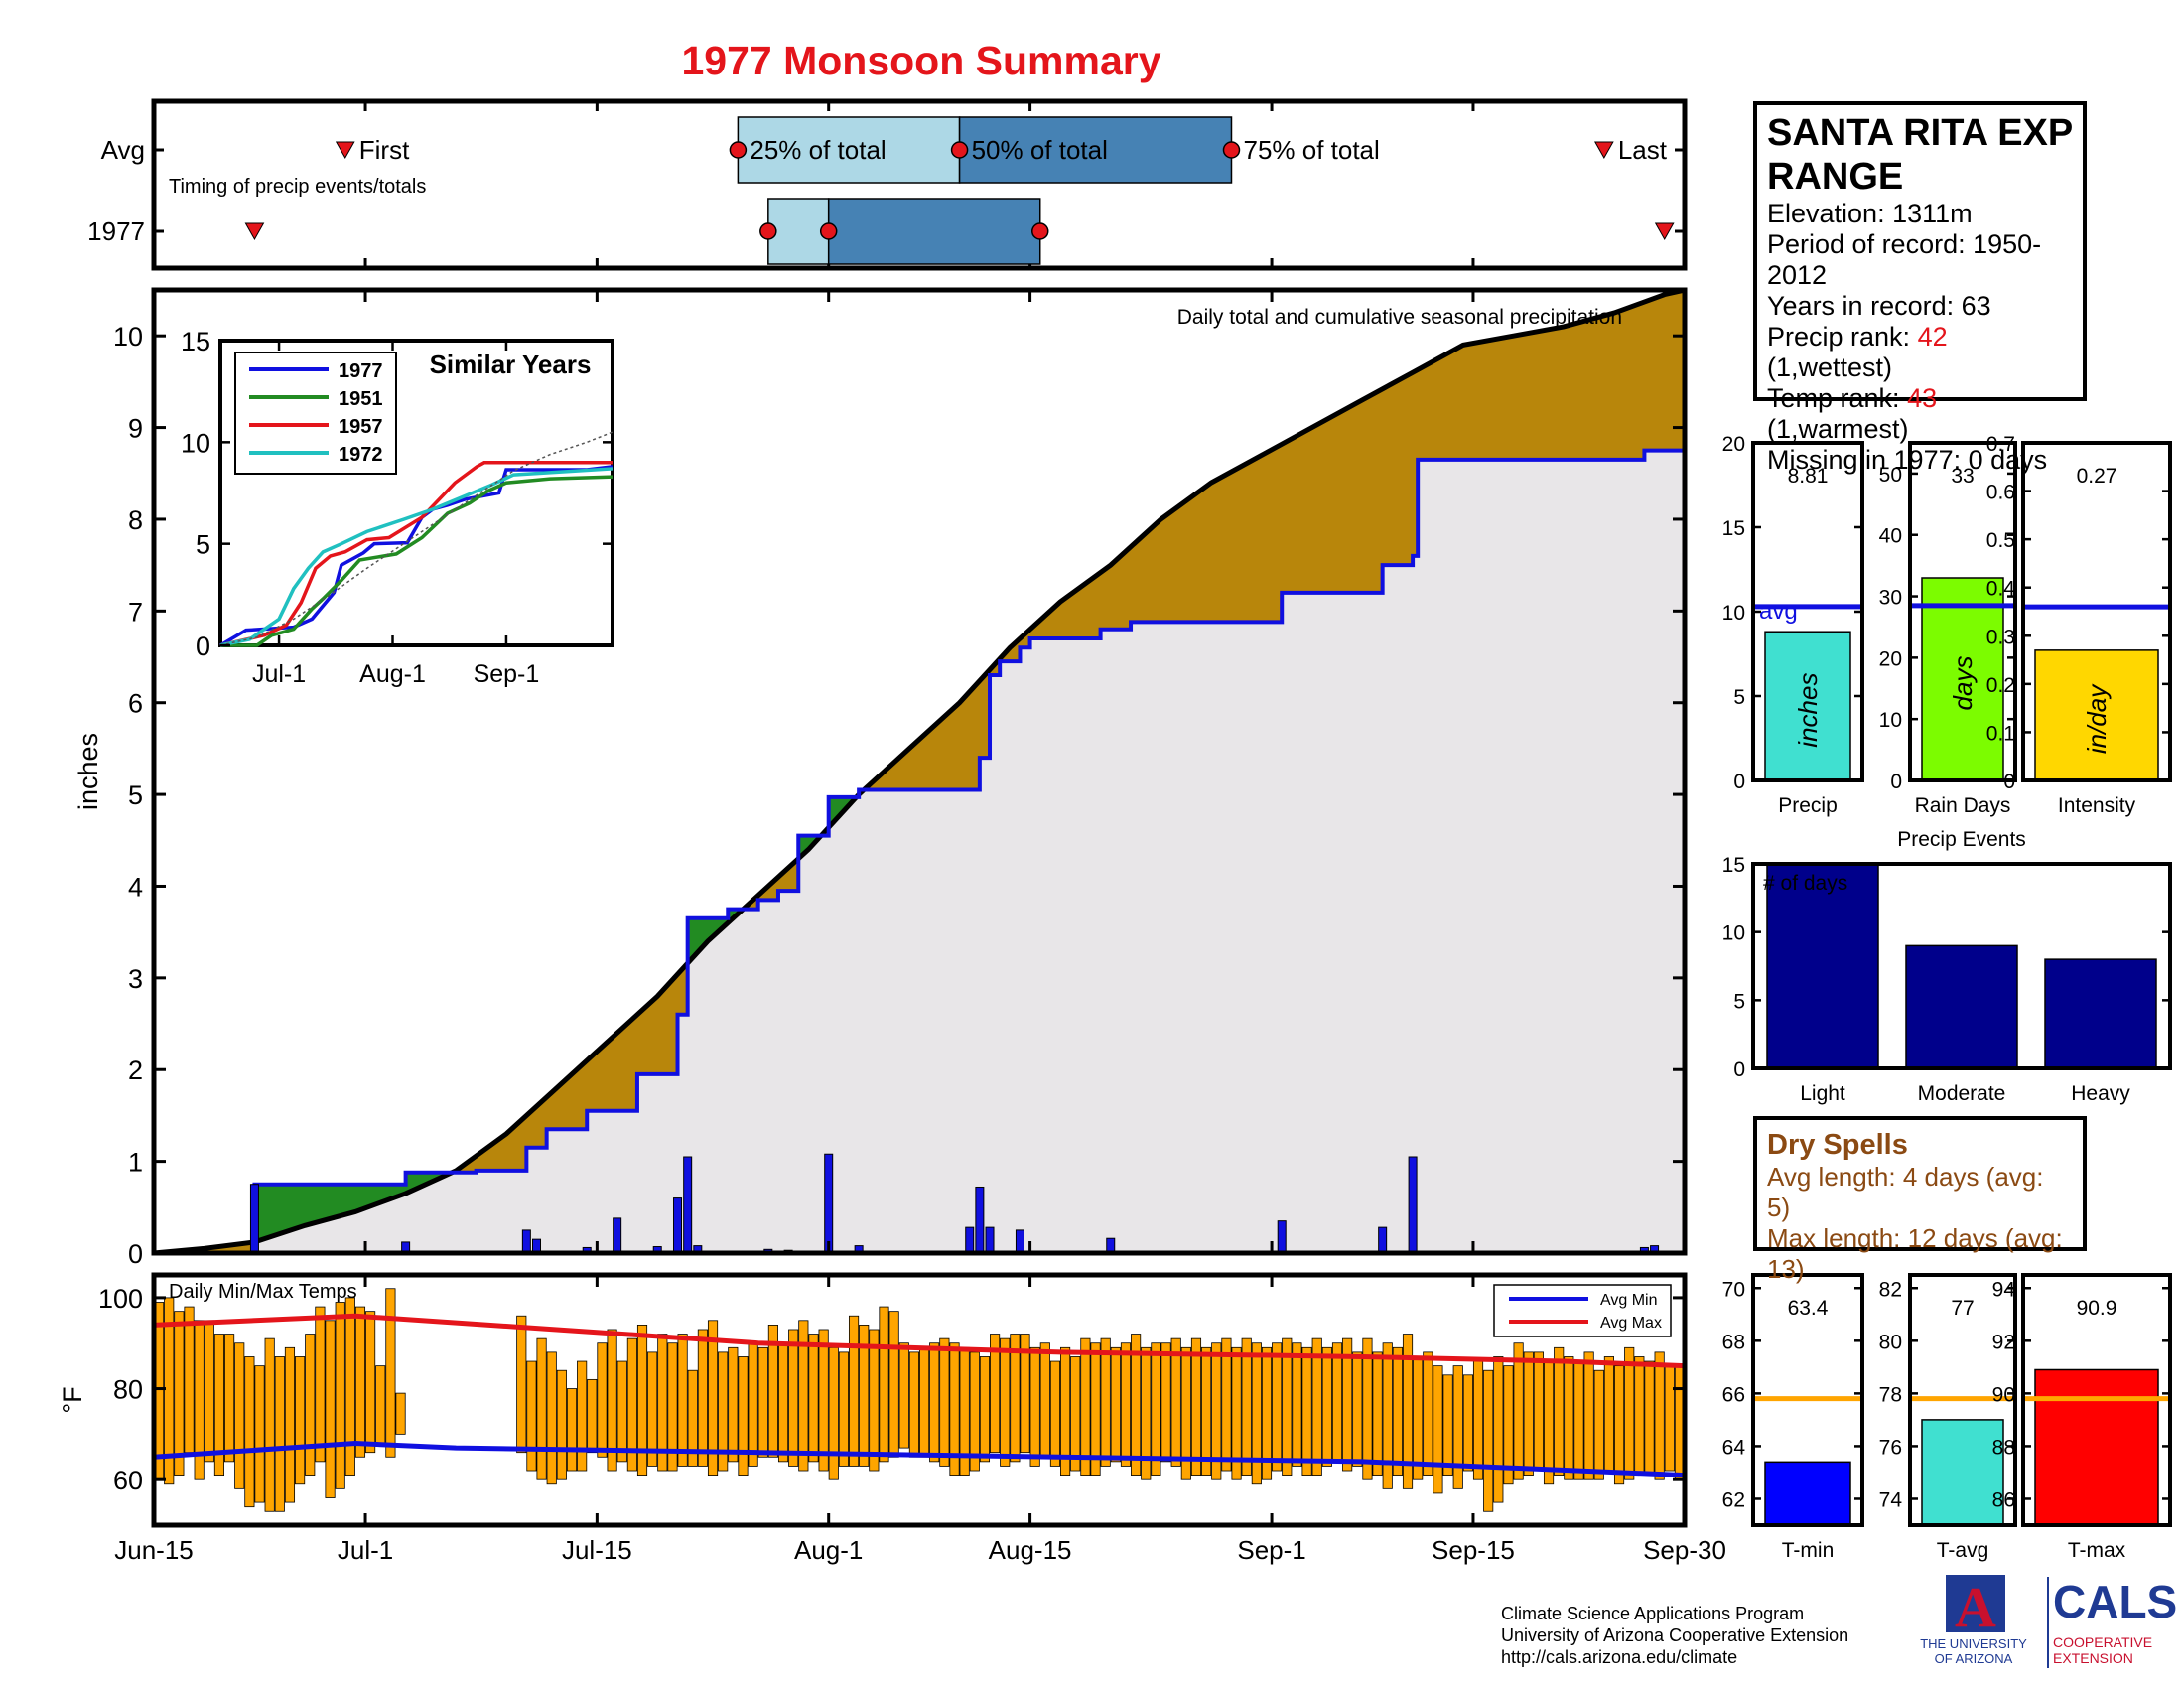  Describe the element at coordinates (920, 60) in the screenshot. I see `chart-title: 1977 Monsoon Summary` at that location.